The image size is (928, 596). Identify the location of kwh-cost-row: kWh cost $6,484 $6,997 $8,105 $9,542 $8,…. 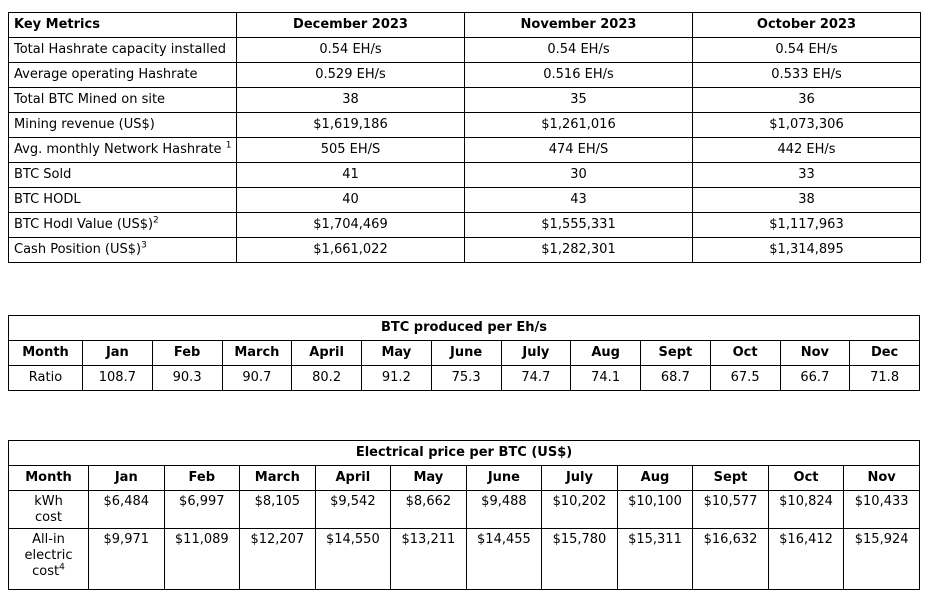
(464, 509).